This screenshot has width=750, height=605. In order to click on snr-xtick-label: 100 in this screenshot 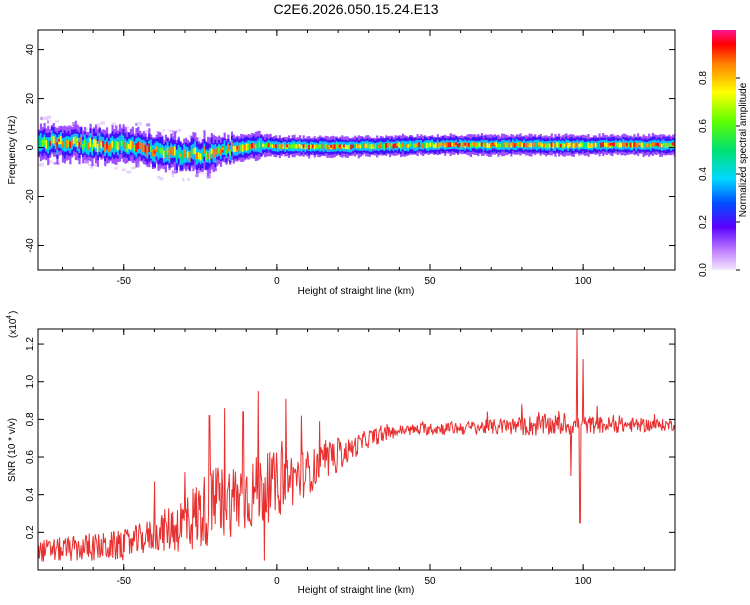, I will do `click(583, 581)`.